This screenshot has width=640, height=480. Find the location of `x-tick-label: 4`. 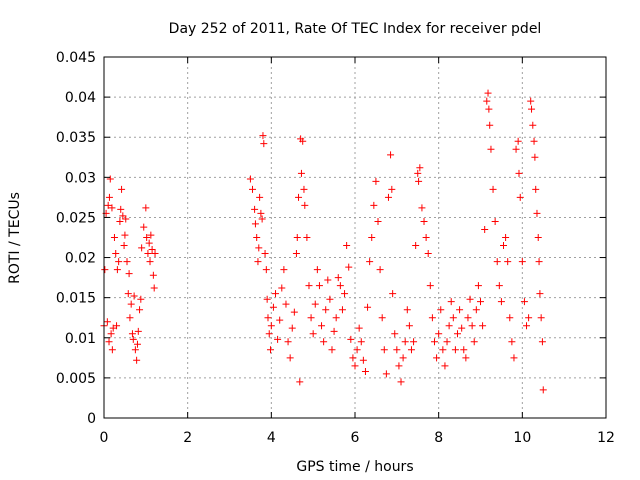

x-tick-label: 4 is located at coordinates (271, 438).